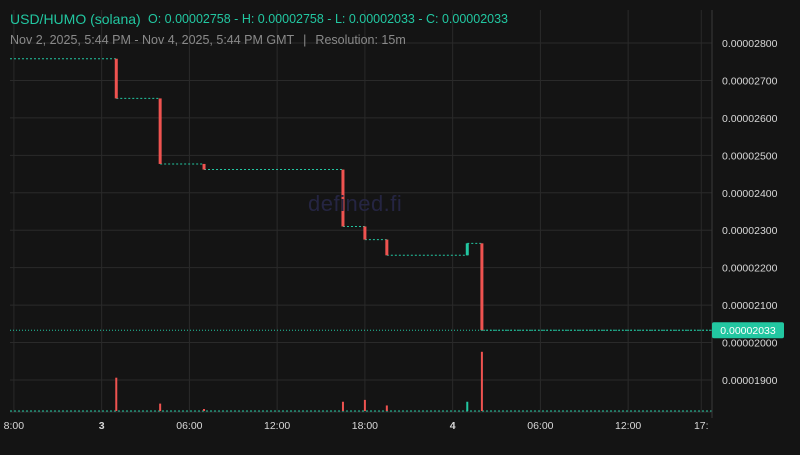 This screenshot has width=800, height=455. What do you see at coordinates (750, 156) in the screenshot?
I see `y-tick-label: 0.00002500` at bounding box center [750, 156].